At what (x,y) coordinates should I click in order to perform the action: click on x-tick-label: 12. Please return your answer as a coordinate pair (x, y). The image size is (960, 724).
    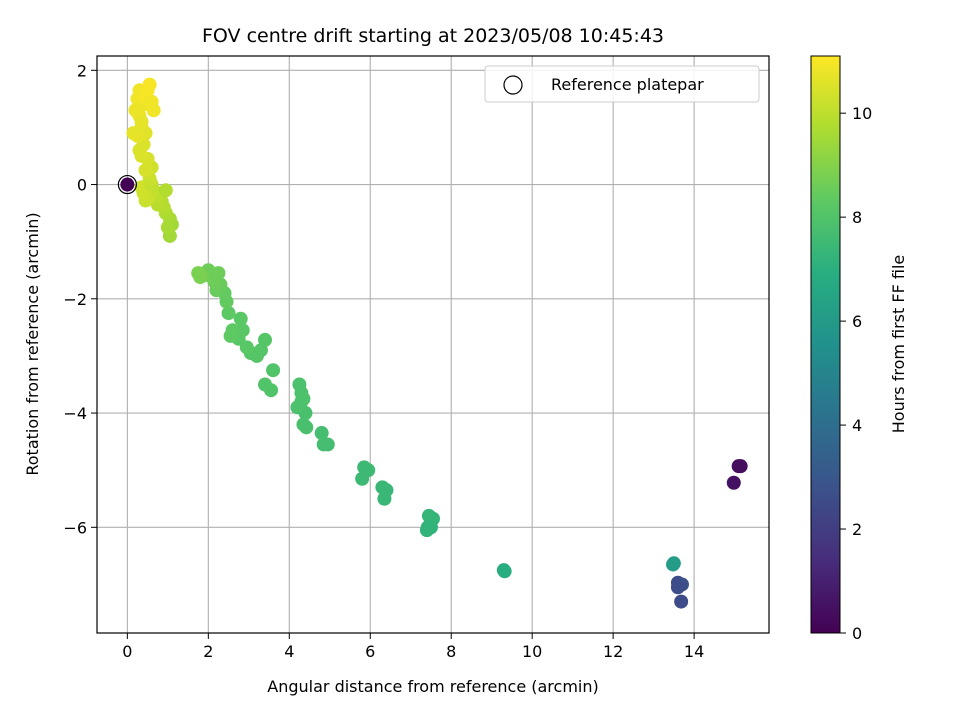
    Looking at the image, I should click on (613, 651).